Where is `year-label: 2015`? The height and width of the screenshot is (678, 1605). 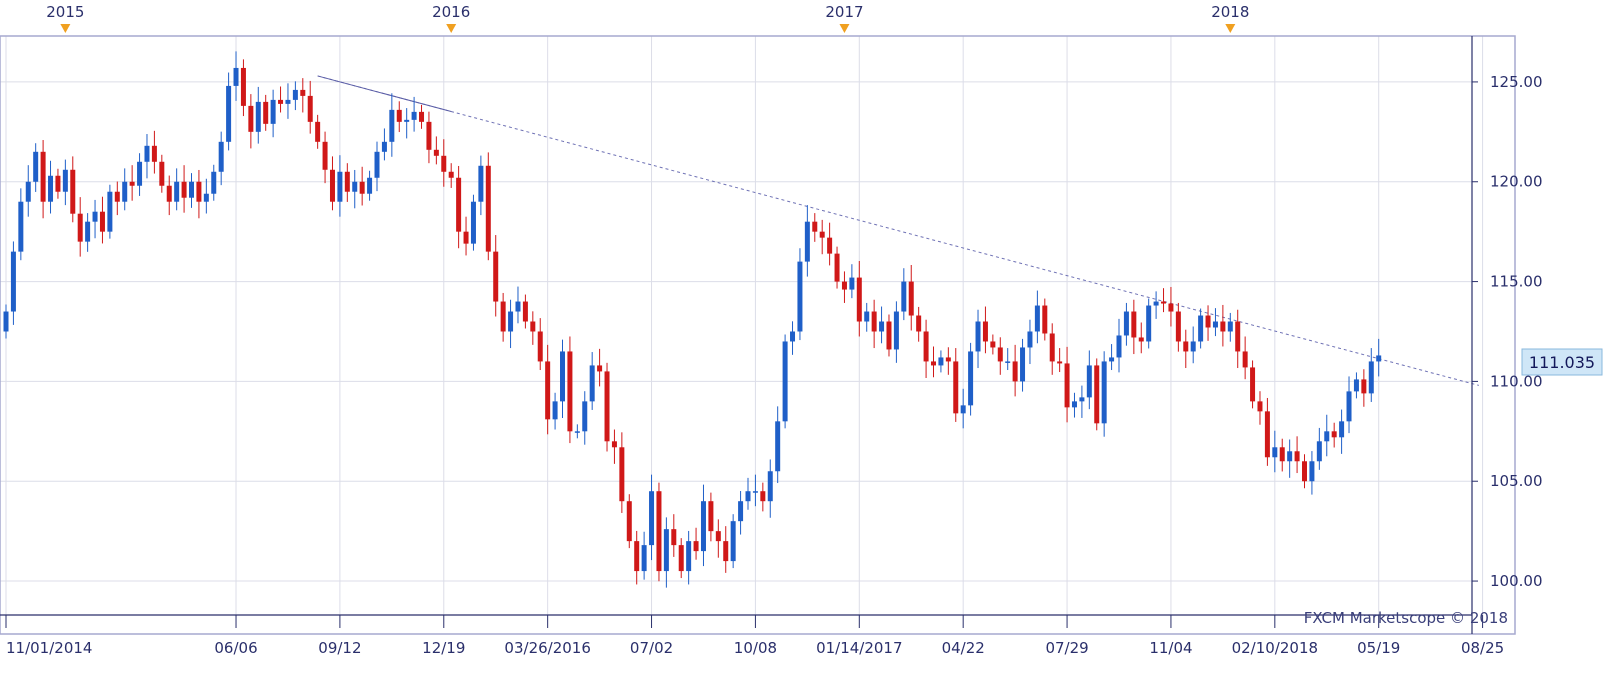 year-label: 2015 is located at coordinates (65, 12).